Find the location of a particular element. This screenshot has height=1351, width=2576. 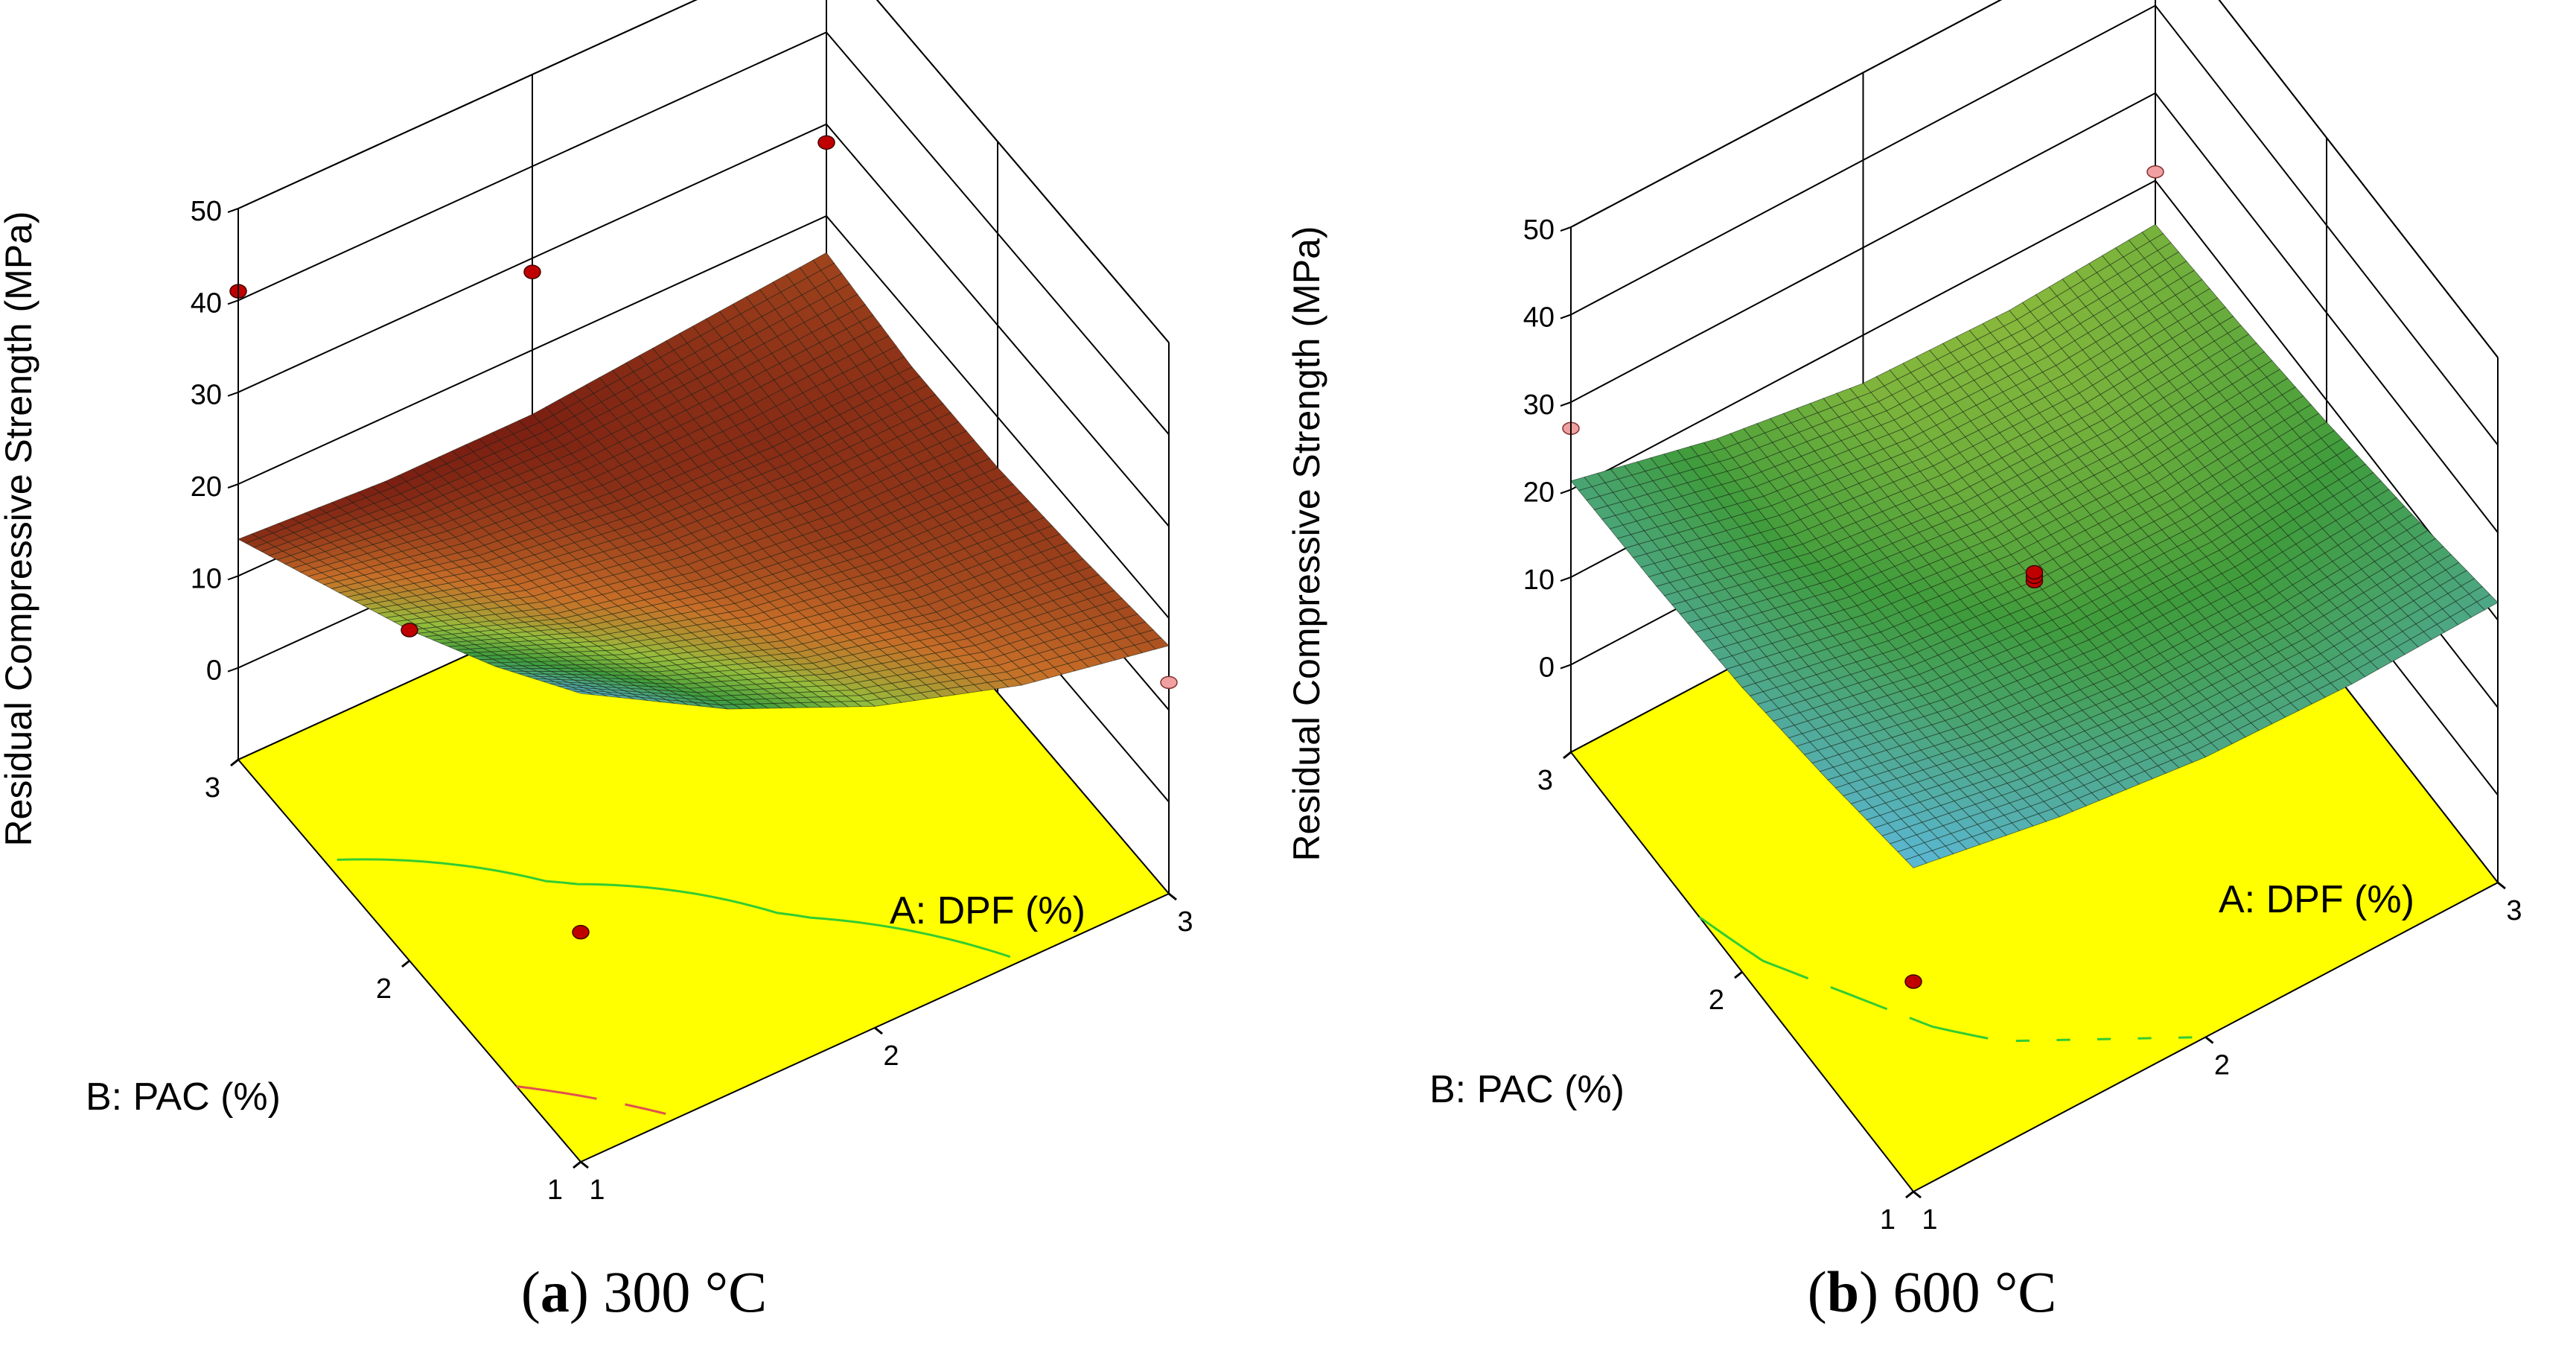

p1-z-tick-label-0: 0 is located at coordinates (1547, 668).